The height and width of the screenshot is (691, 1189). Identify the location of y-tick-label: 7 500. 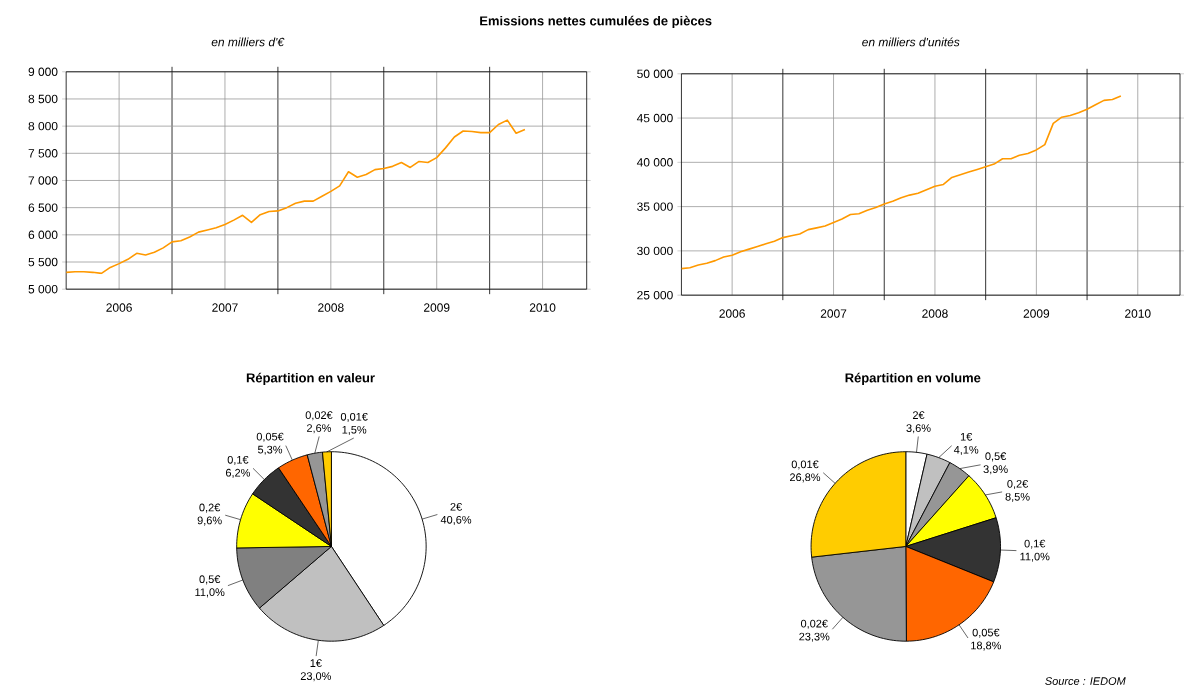
(43, 153).